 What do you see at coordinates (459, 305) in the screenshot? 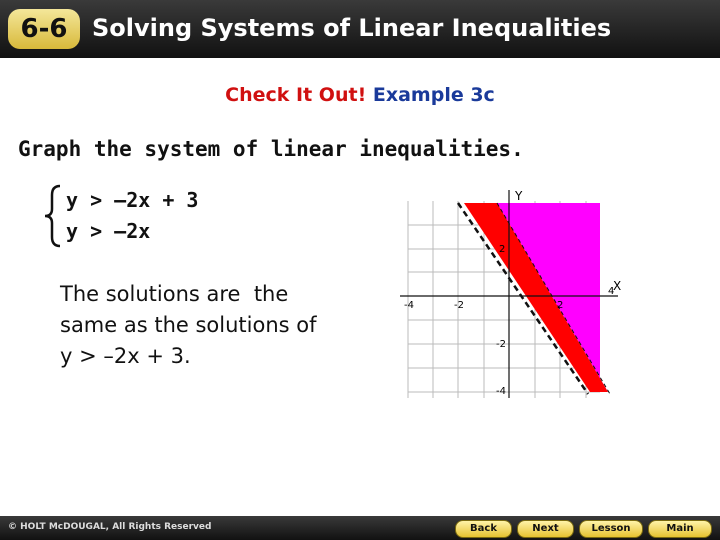
I see `x-tick-label: -2` at bounding box center [459, 305].